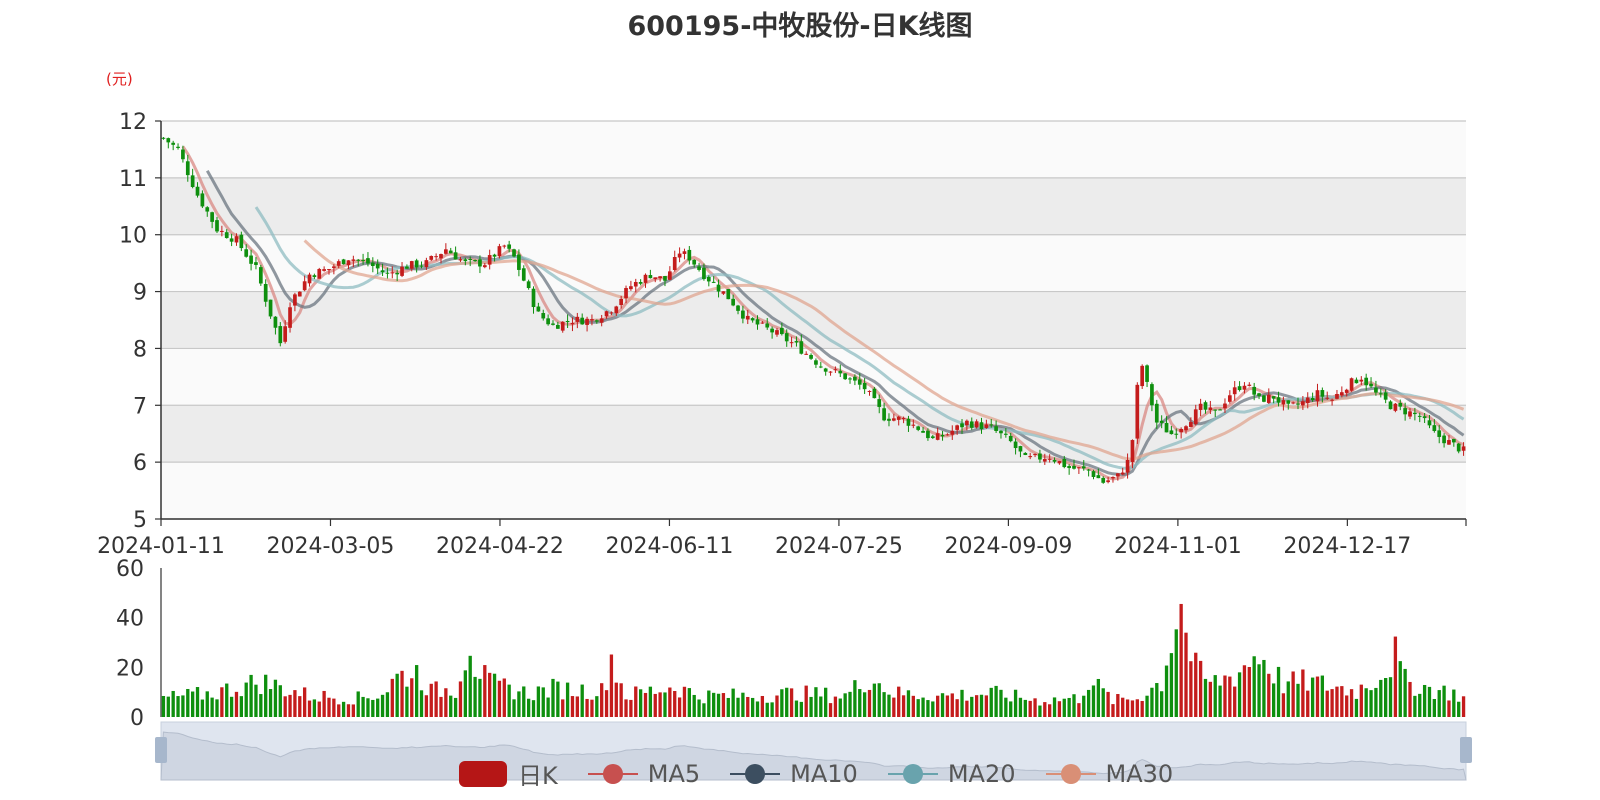 The width and height of the screenshot is (1600, 800). What do you see at coordinates (508, 773) in the screenshot?
I see `legend-item-日k: 日K` at bounding box center [508, 773].